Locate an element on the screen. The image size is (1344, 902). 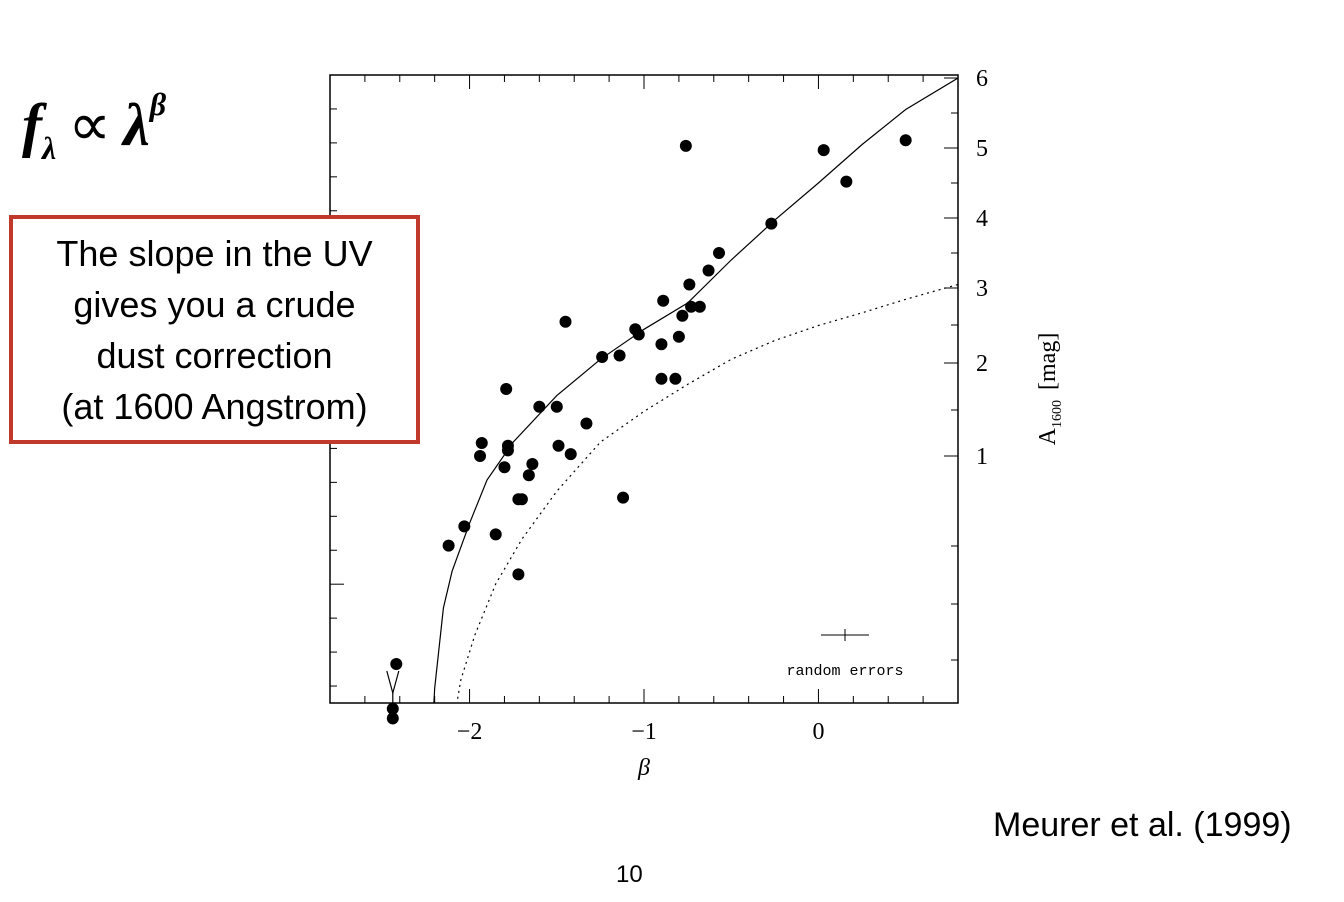
callout-line-1: The slope in the UV is located at coordinates (214, 253).